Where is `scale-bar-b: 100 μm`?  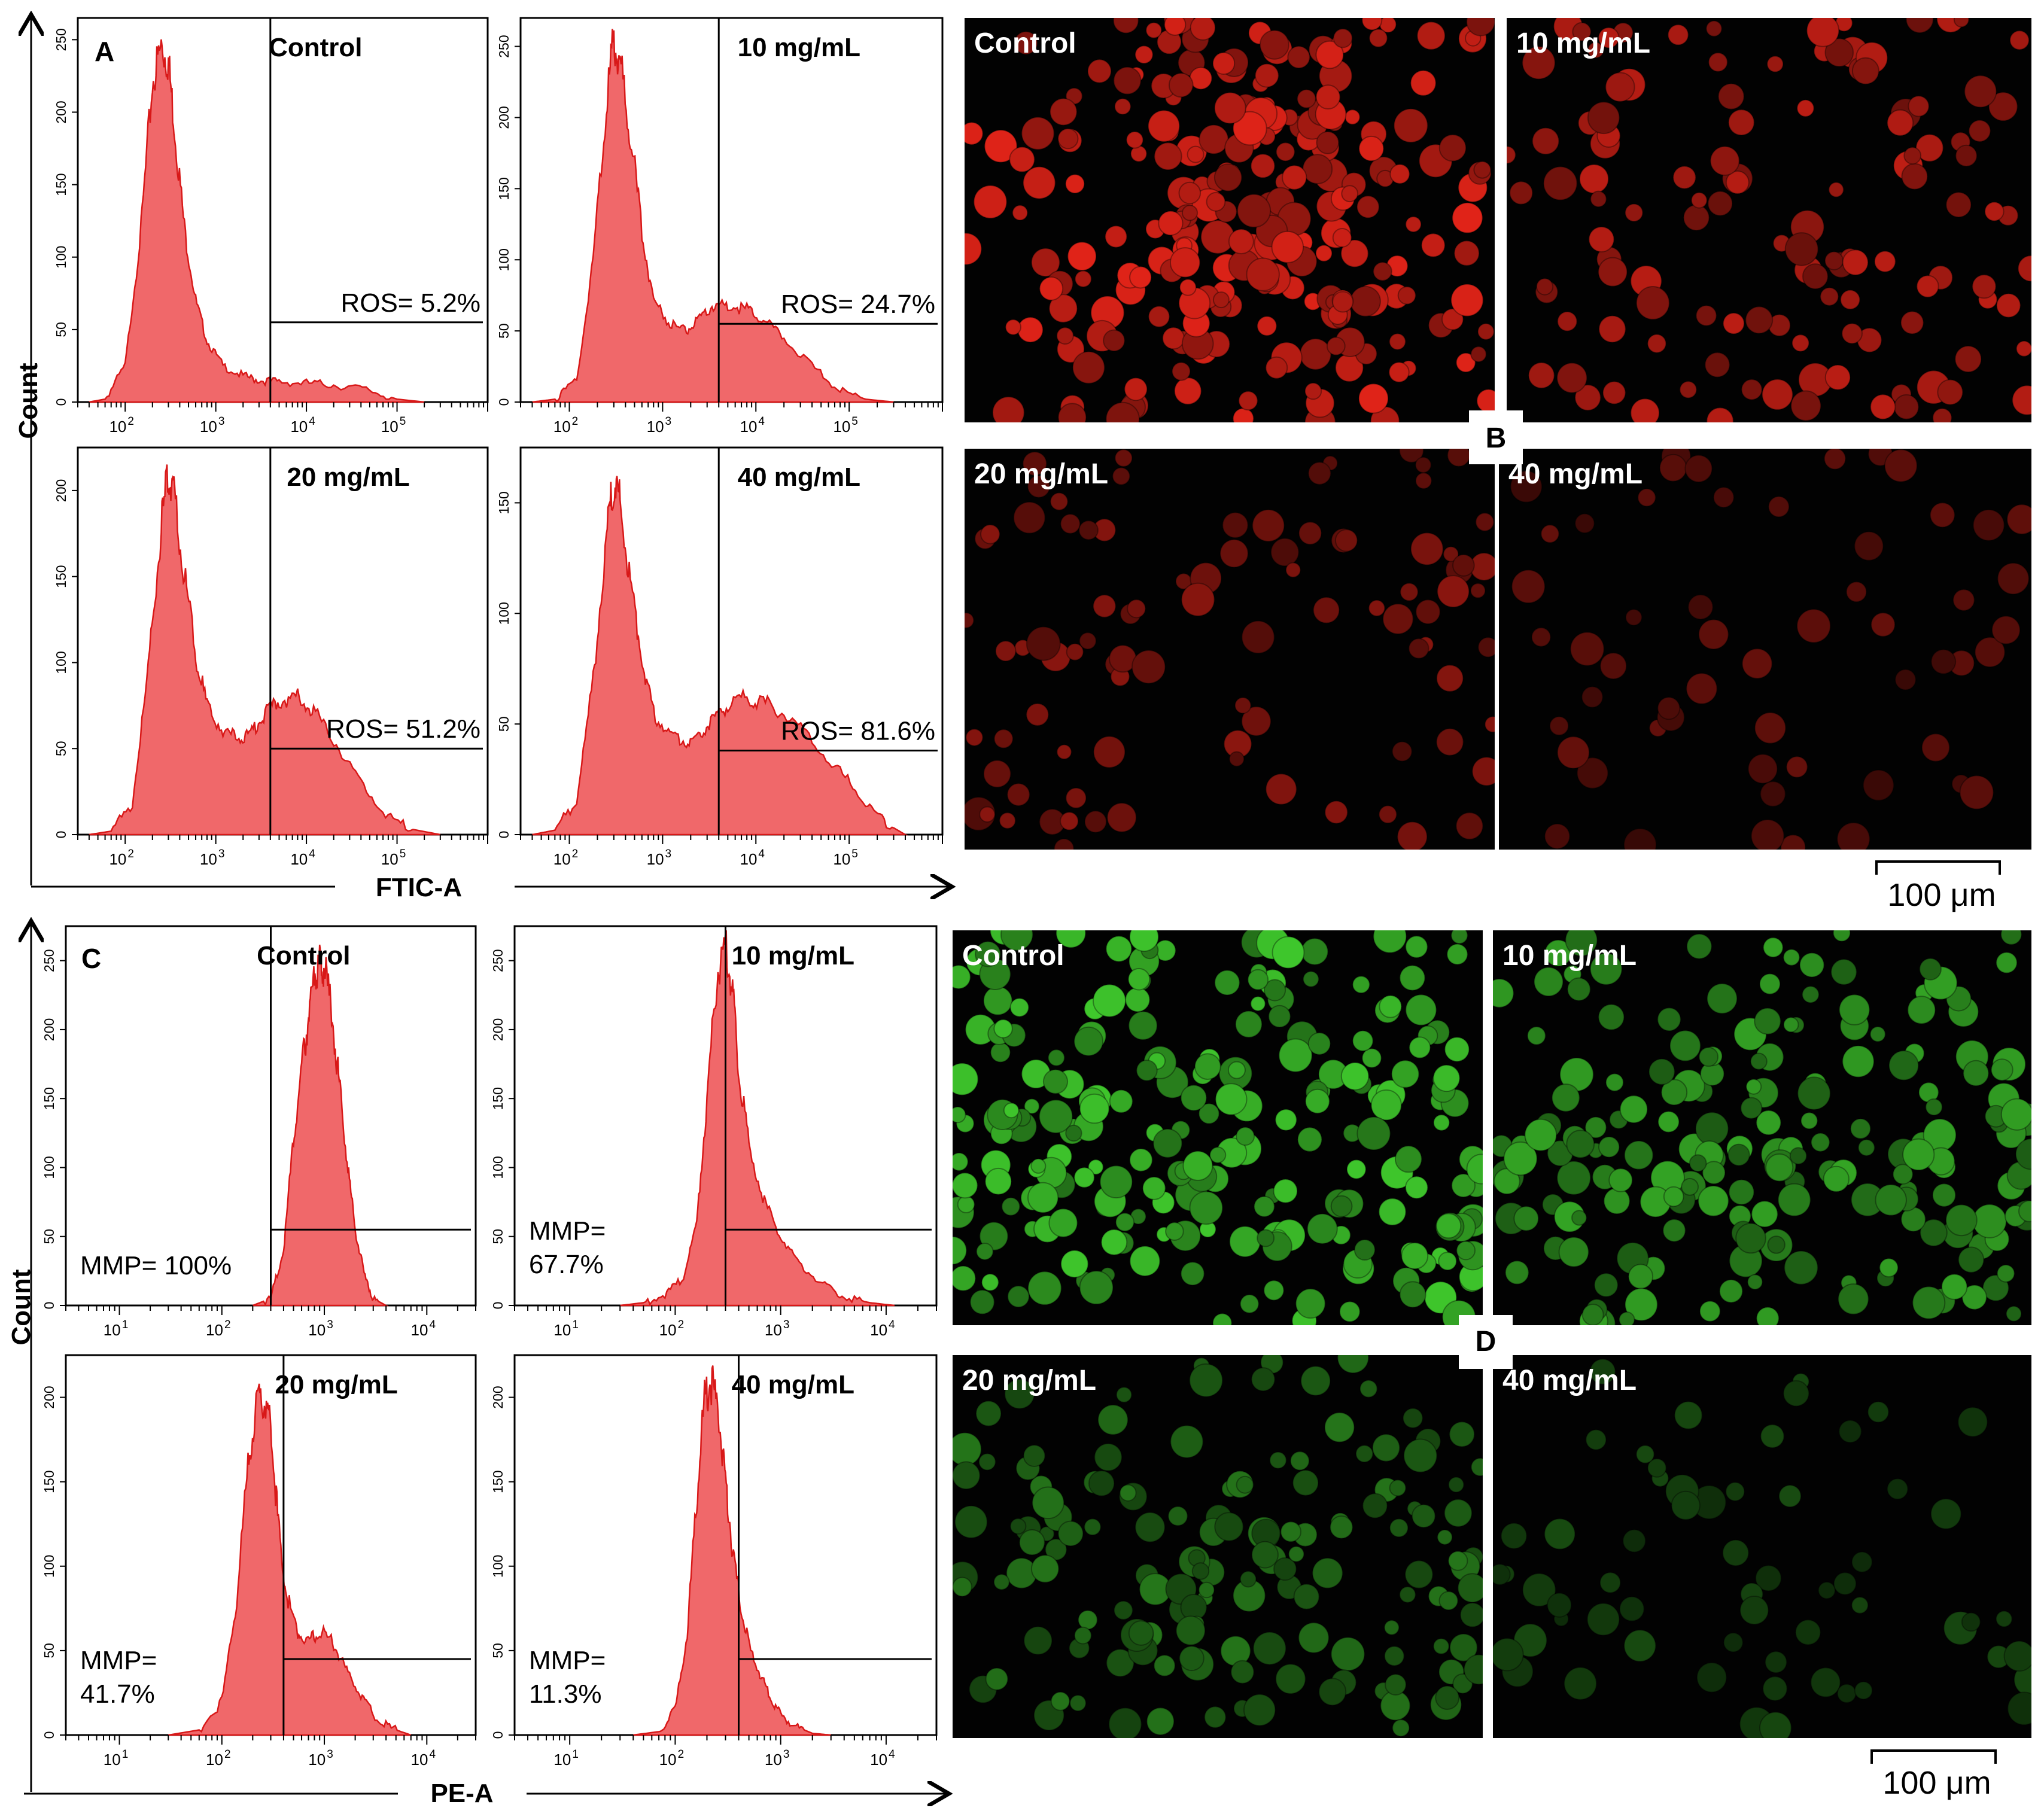
scale-bar-b: 100 μm is located at coordinates (1938, 886).